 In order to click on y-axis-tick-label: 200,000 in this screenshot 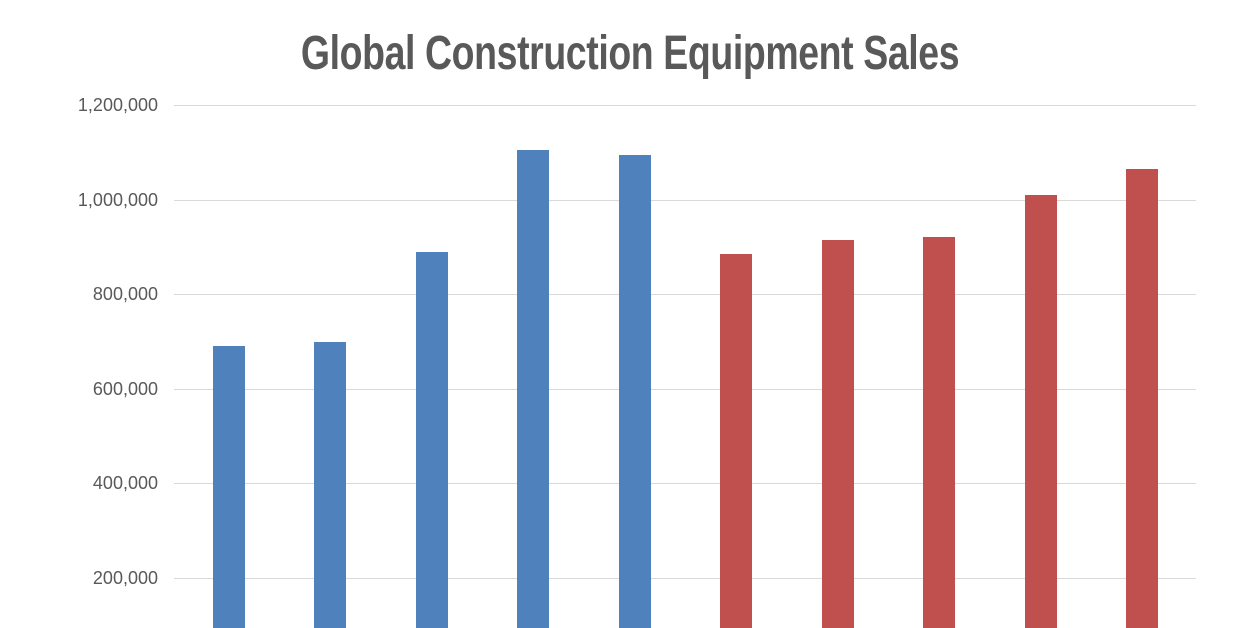, I will do `click(125, 578)`.